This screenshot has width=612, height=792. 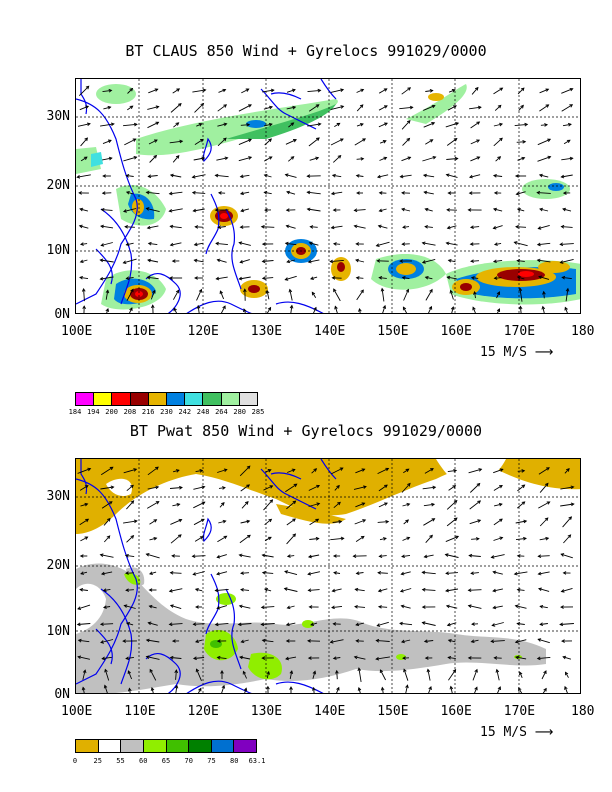 What do you see at coordinates (58, 565) in the screenshot?
I see `panel2-ytick-20n: 20N` at bounding box center [58, 565].